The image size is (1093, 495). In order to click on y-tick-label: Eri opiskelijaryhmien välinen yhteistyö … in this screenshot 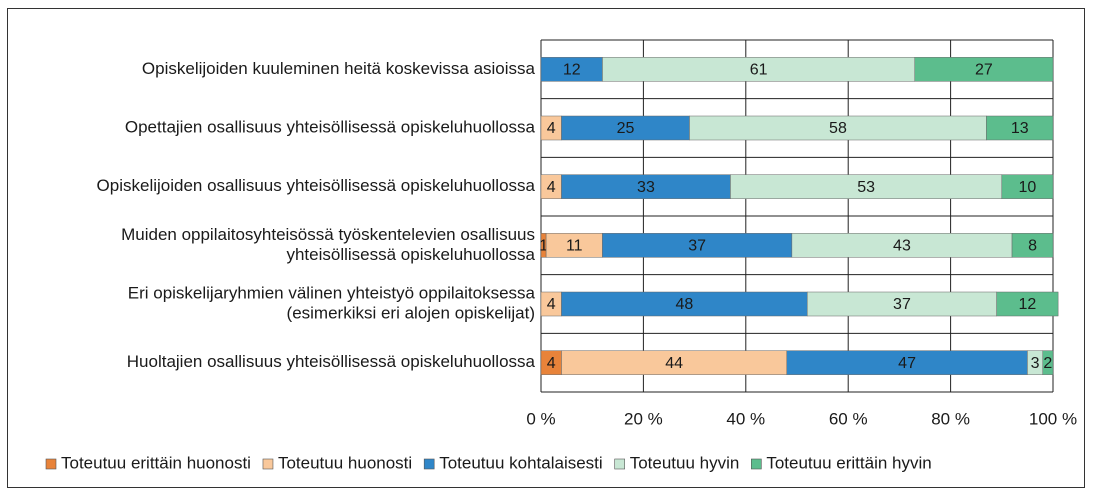, I will do `click(332, 292)`.